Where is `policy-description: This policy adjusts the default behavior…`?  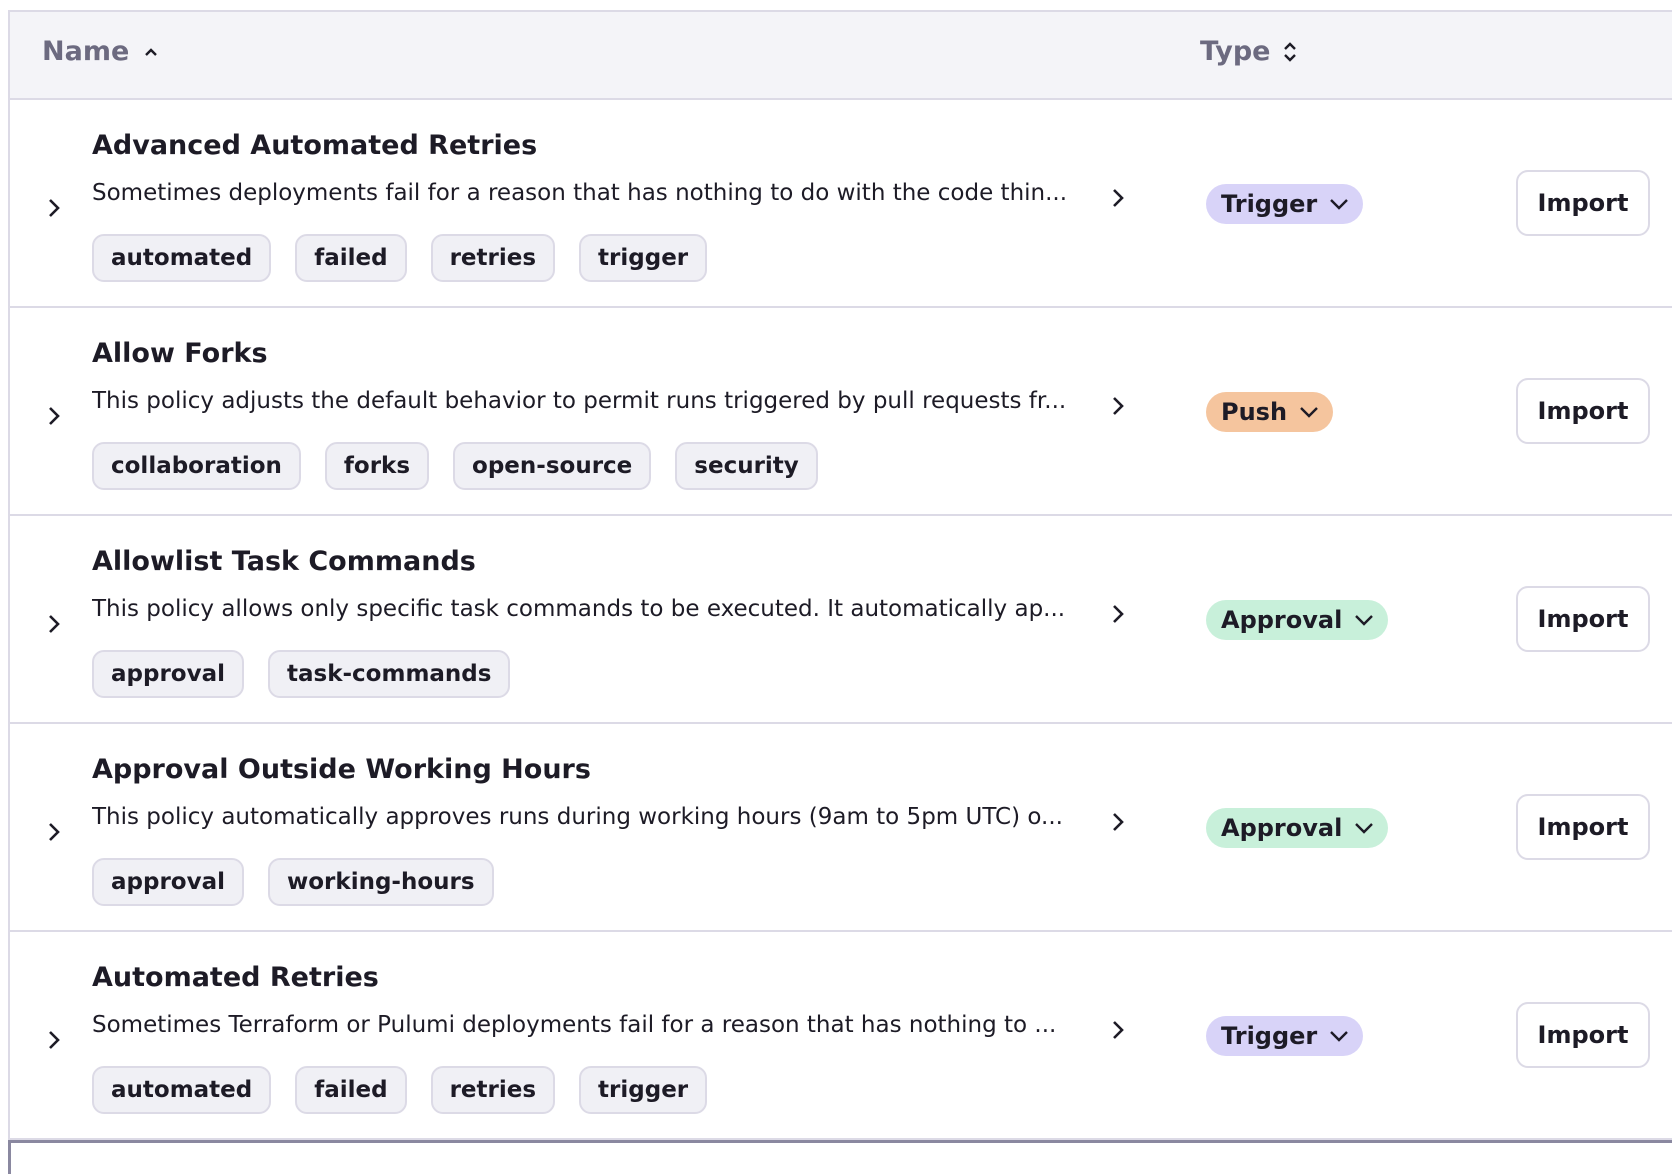 policy-description: This policy adjusts the default behavior… is located at coordinates (579, 401).